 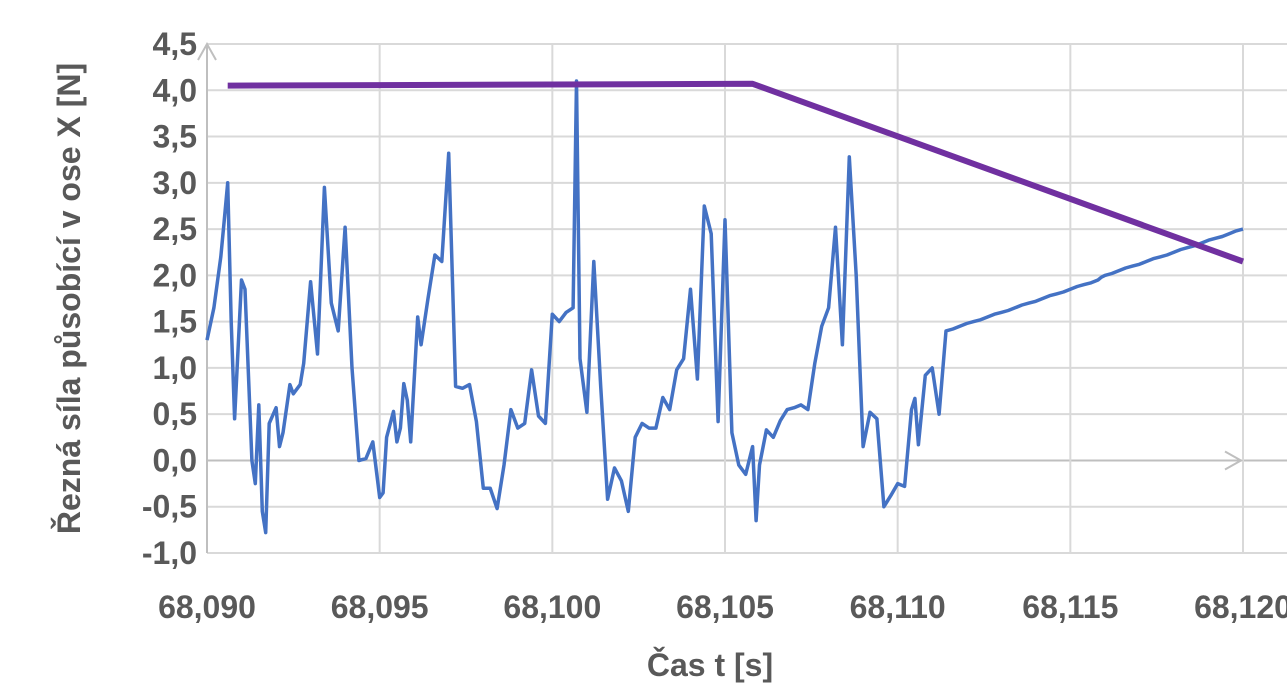 I want to click on x-tick-label: 68,105, so click(x=725, y=607).